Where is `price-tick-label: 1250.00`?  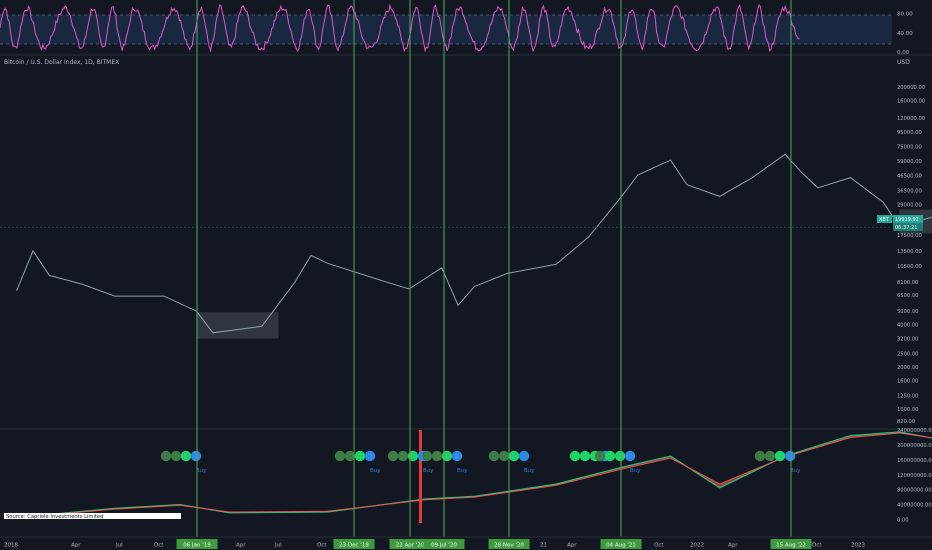
price-tick-label: 1250.00 is located at coordinates (907, 396).